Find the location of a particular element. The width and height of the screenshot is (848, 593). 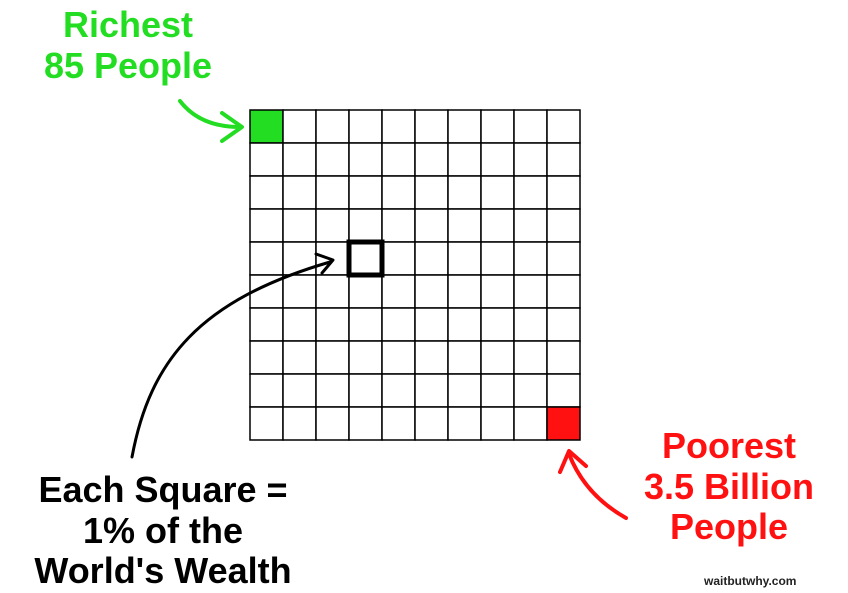

poorest-line-2: 3.5 Billion is located at coordinates (729, 486).